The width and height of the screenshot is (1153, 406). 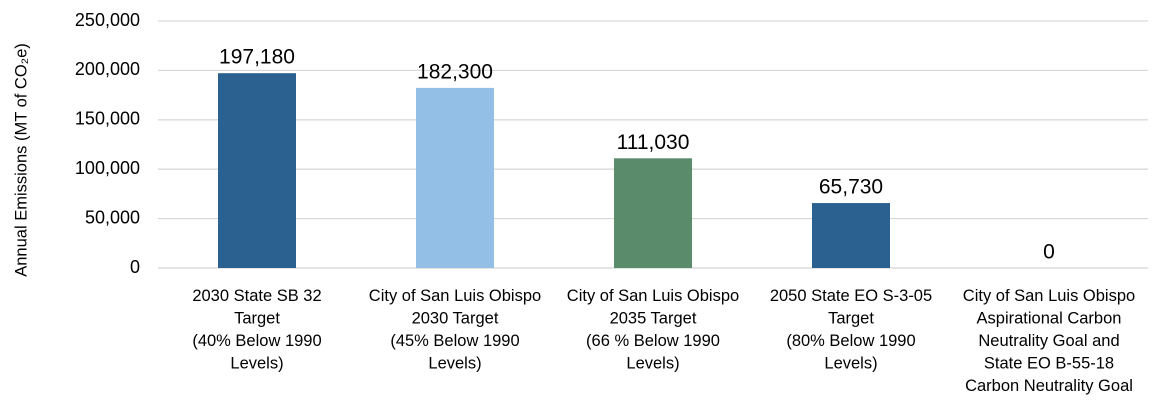 I want to click on y-tick-label: 250,000, so click(x=107, y=20).